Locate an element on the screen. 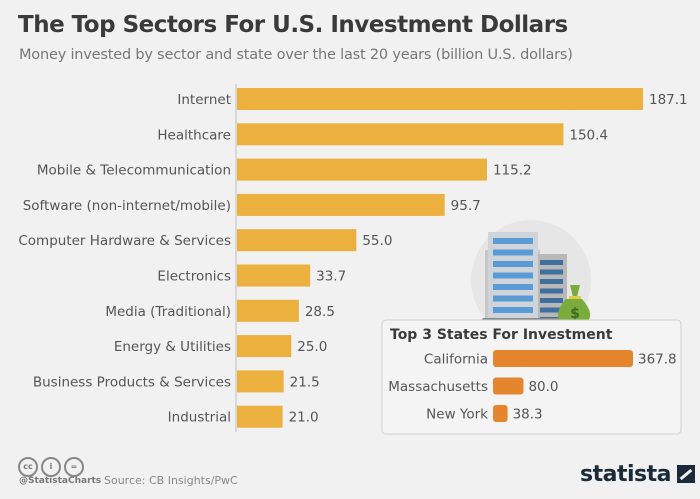 The image size is (700, 499). value-label: 95.7 is located at coordinates (466, 206).